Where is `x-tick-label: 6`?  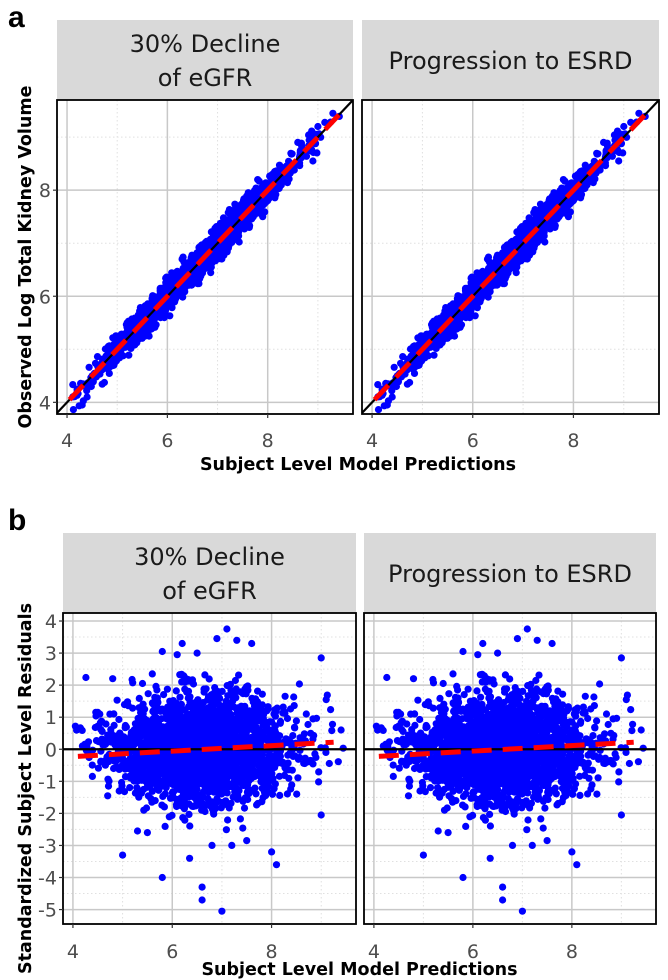 x-tick-label: 6 is located at coordinates (167, 441).